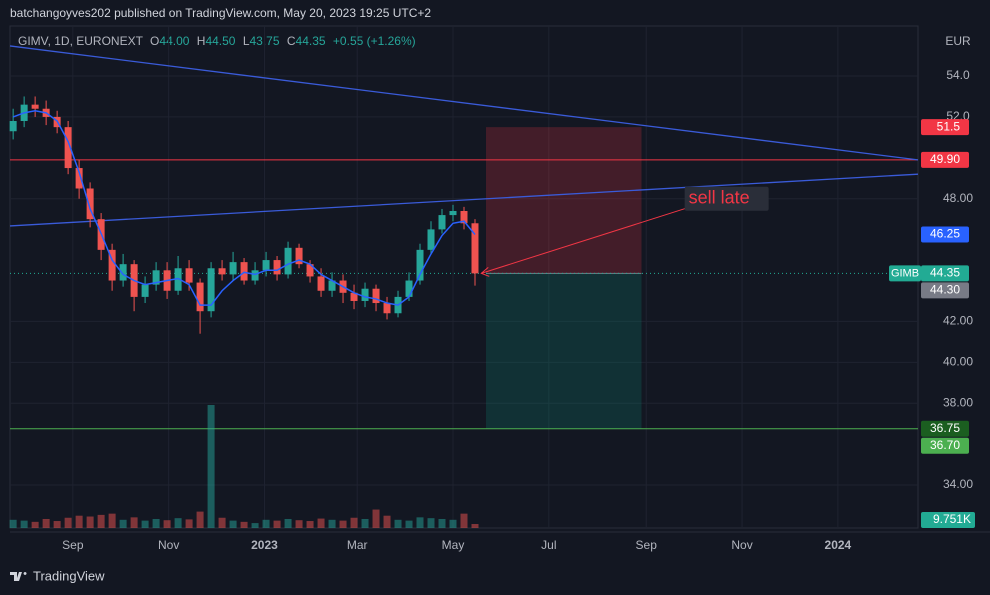 The image size is (990, 595). Describe the element at coordinates (81, 41) in the screenshot. I see `symbol: GIMV, 1D, EURONEXT` at that location.